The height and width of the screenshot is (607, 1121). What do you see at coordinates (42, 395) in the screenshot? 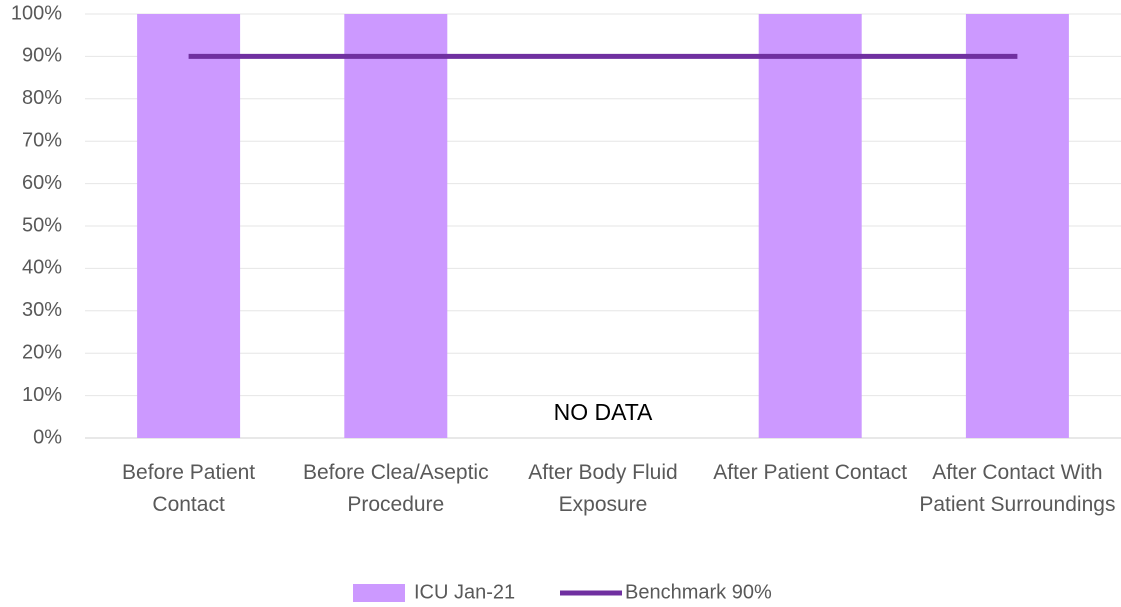
I see `y-tick-label: 10%` at bounding box center [42, 395].